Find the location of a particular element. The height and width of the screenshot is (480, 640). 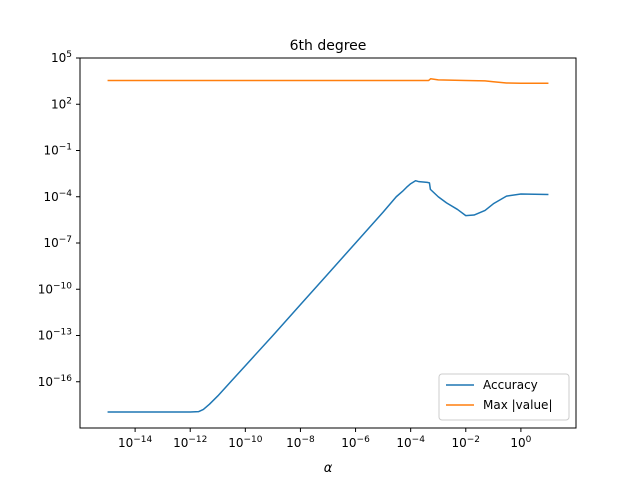

y-tick-label: 10⁵ is located at coordinates (61, 57).